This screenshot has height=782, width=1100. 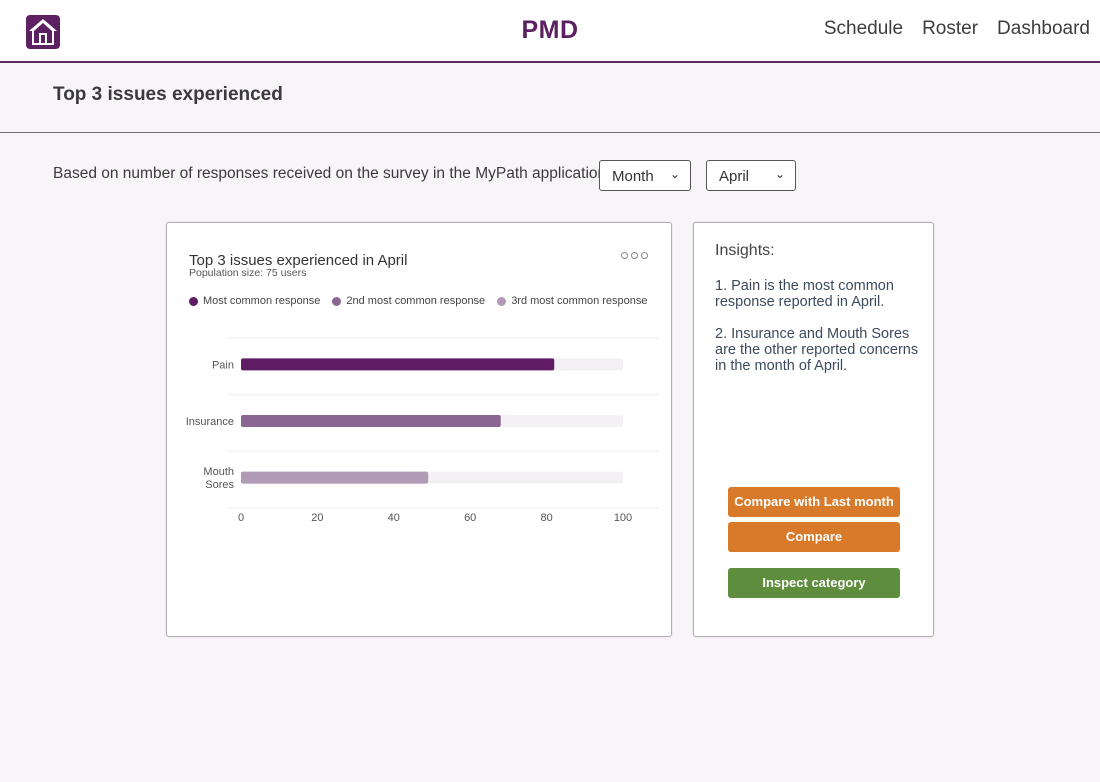 I want to click on legend-item: Most common response, so click(x=254, y=301).